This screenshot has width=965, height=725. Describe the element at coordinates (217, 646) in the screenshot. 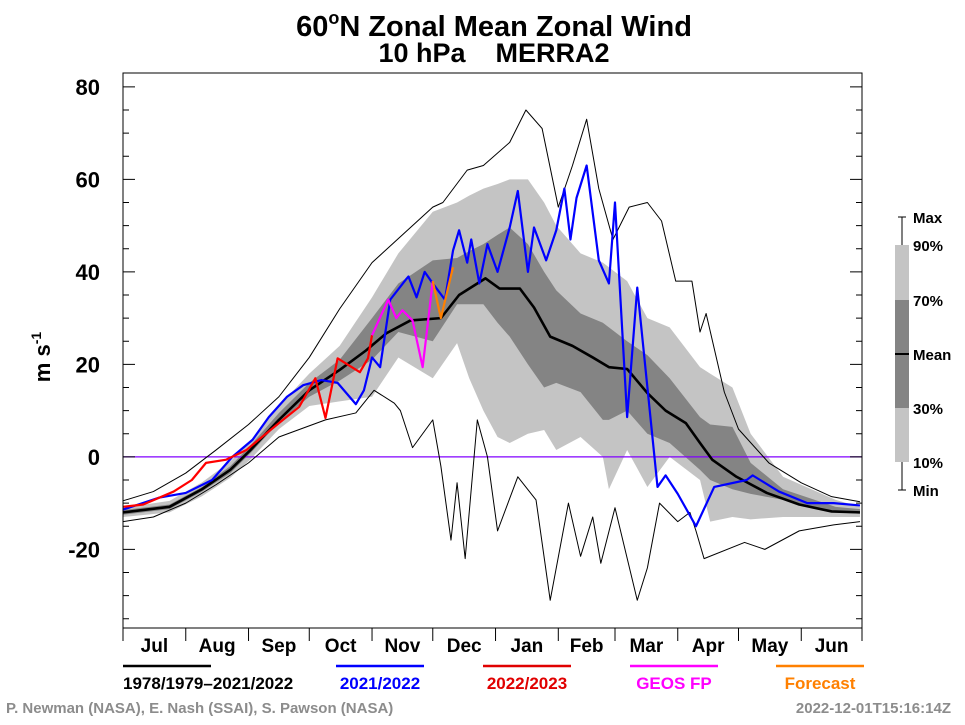

I see `x-tick-label: Aug` at that location.